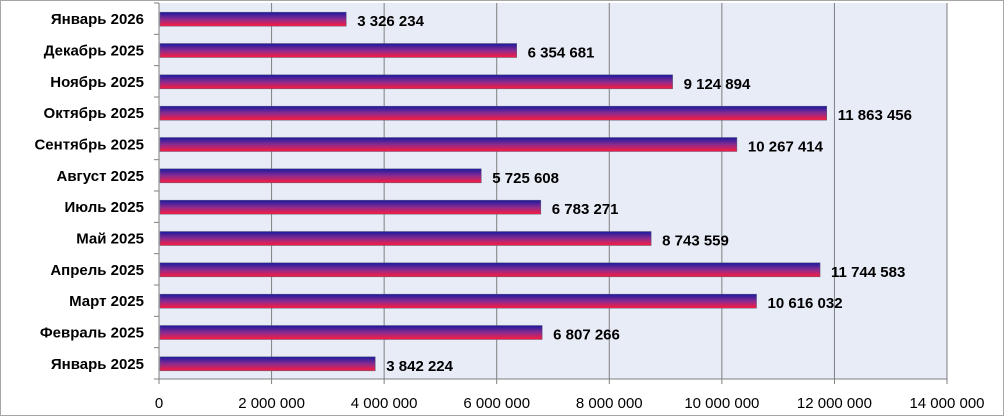 The width and height of the screenshot is (1004, 420). Describe the element at coordinates (159, 403) in the screenshot. I see `x-tick-label: 0` at that location.